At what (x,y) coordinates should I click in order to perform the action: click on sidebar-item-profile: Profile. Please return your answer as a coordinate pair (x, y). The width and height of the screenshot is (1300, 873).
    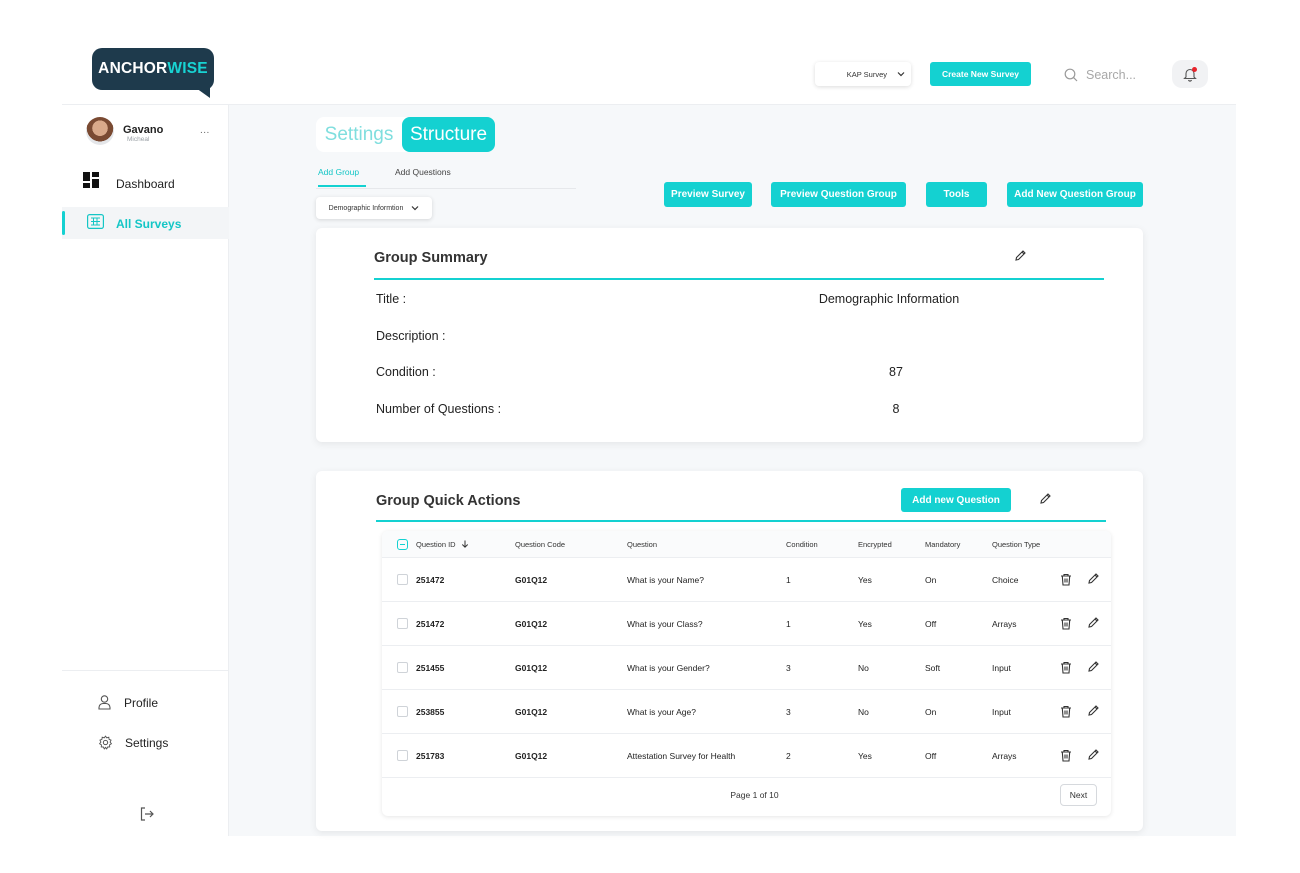
    Looking at the image, I should click on (128, 702).